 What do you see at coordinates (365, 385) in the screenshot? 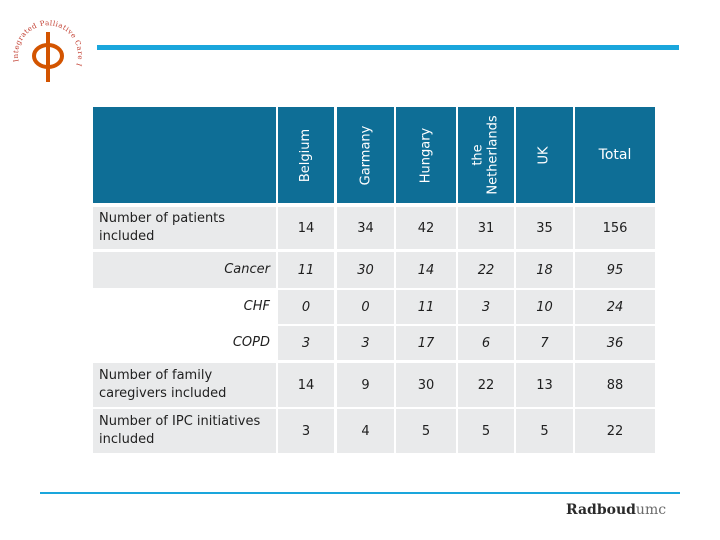
I see `table-cell: 9` at bounding box center [365, 385].